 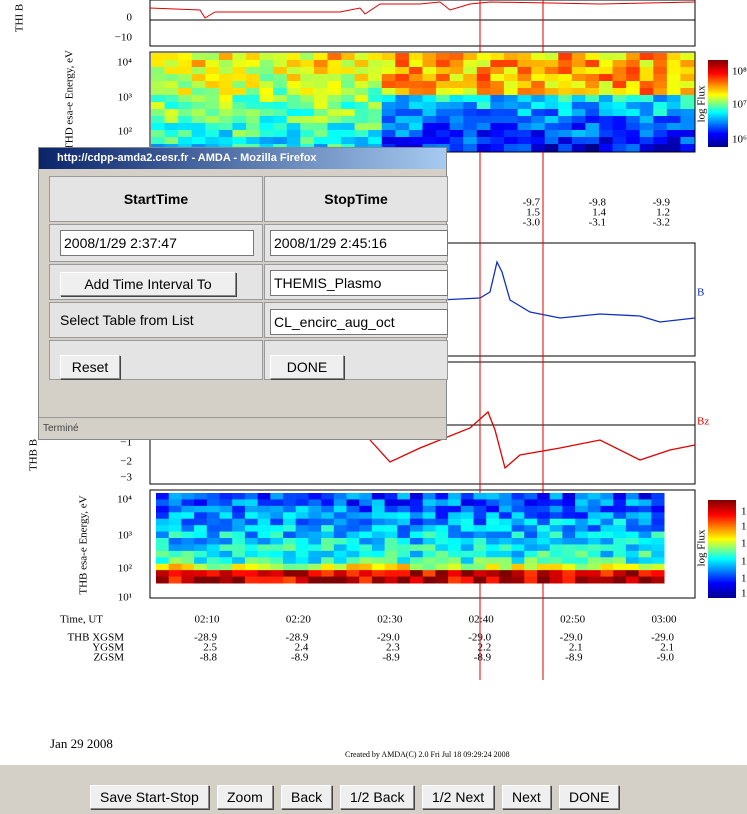 What do you see at coordinates (90, 367) in the screenshot?
I see `reset-button: Reset` at bounding box center [90, 367].